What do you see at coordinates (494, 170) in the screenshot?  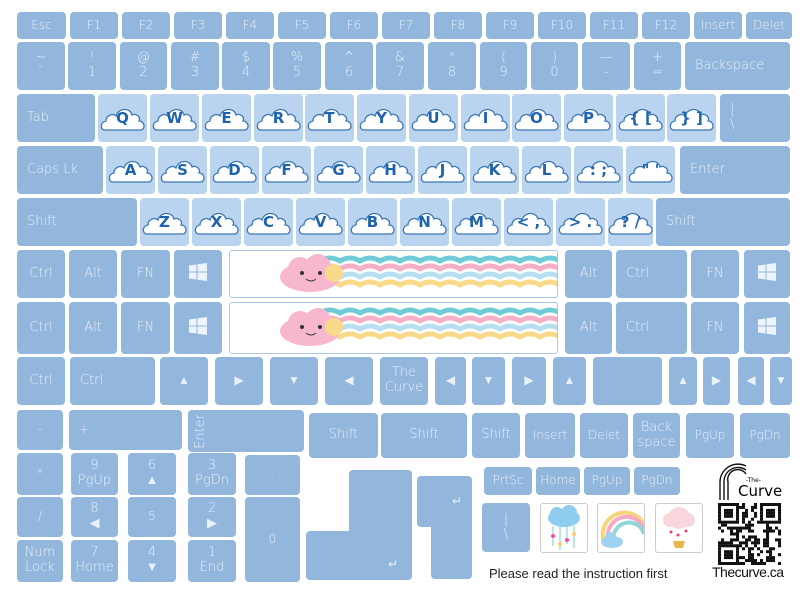 I see `home_row-key-k: K` at bounding box center [494, 170].